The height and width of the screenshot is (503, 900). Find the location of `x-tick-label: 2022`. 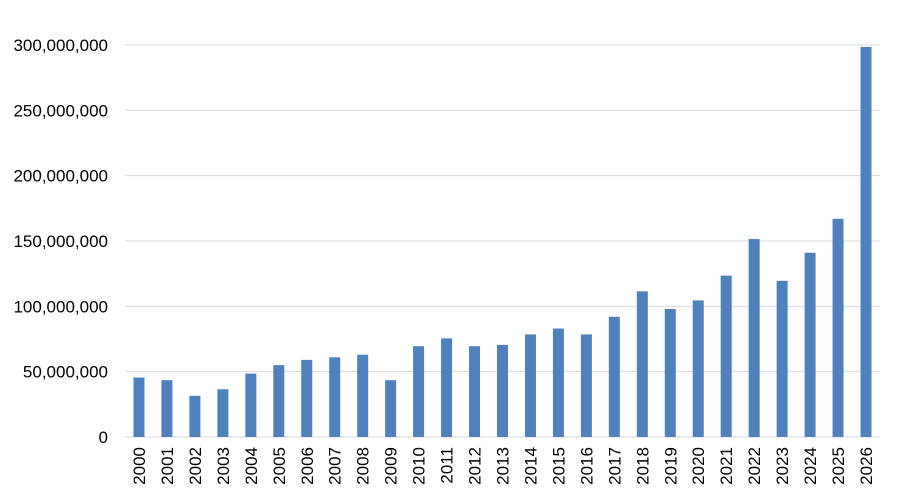

x-tick-label: 2022 is located at coordinates (754, 466).